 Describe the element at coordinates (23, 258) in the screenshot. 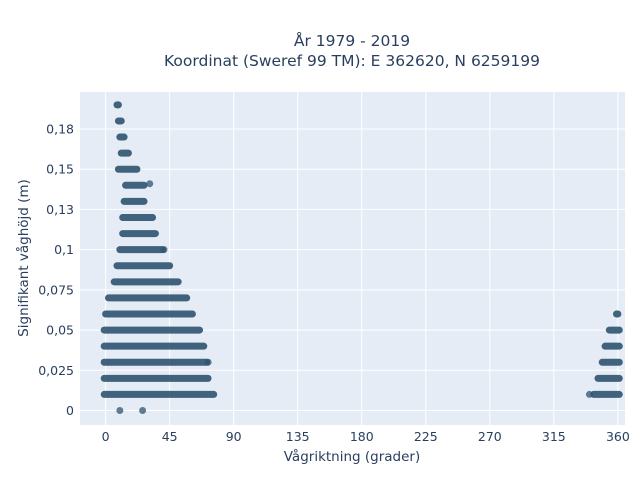

I see `y-axis-title: Signifikant våghöjd (m)` at that location.